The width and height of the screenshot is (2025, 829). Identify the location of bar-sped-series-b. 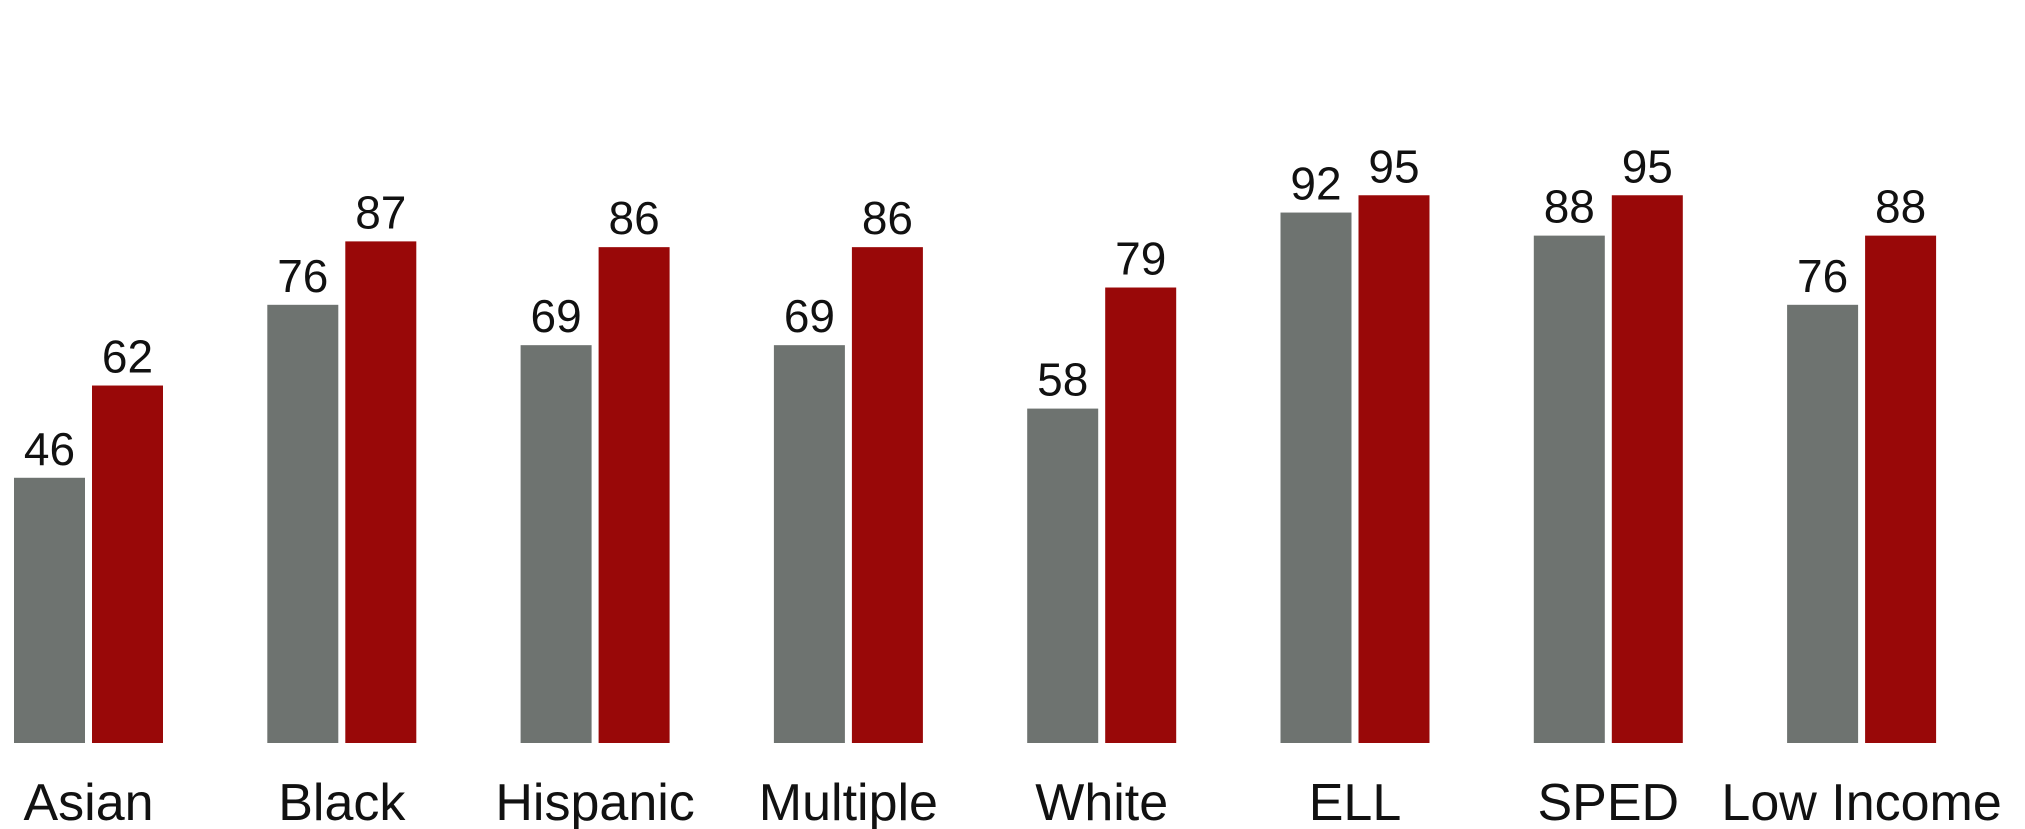
(1647, 469).